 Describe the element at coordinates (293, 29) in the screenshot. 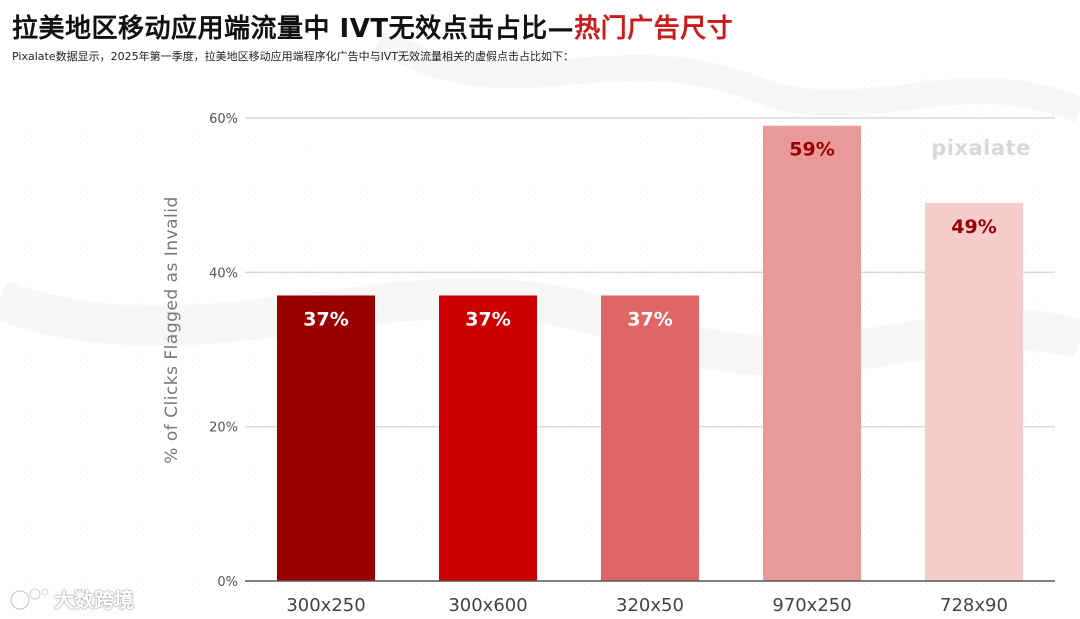

I see `title-main: 拉美地区移动应用端流量中 IVT无效点击占比—` at that location.